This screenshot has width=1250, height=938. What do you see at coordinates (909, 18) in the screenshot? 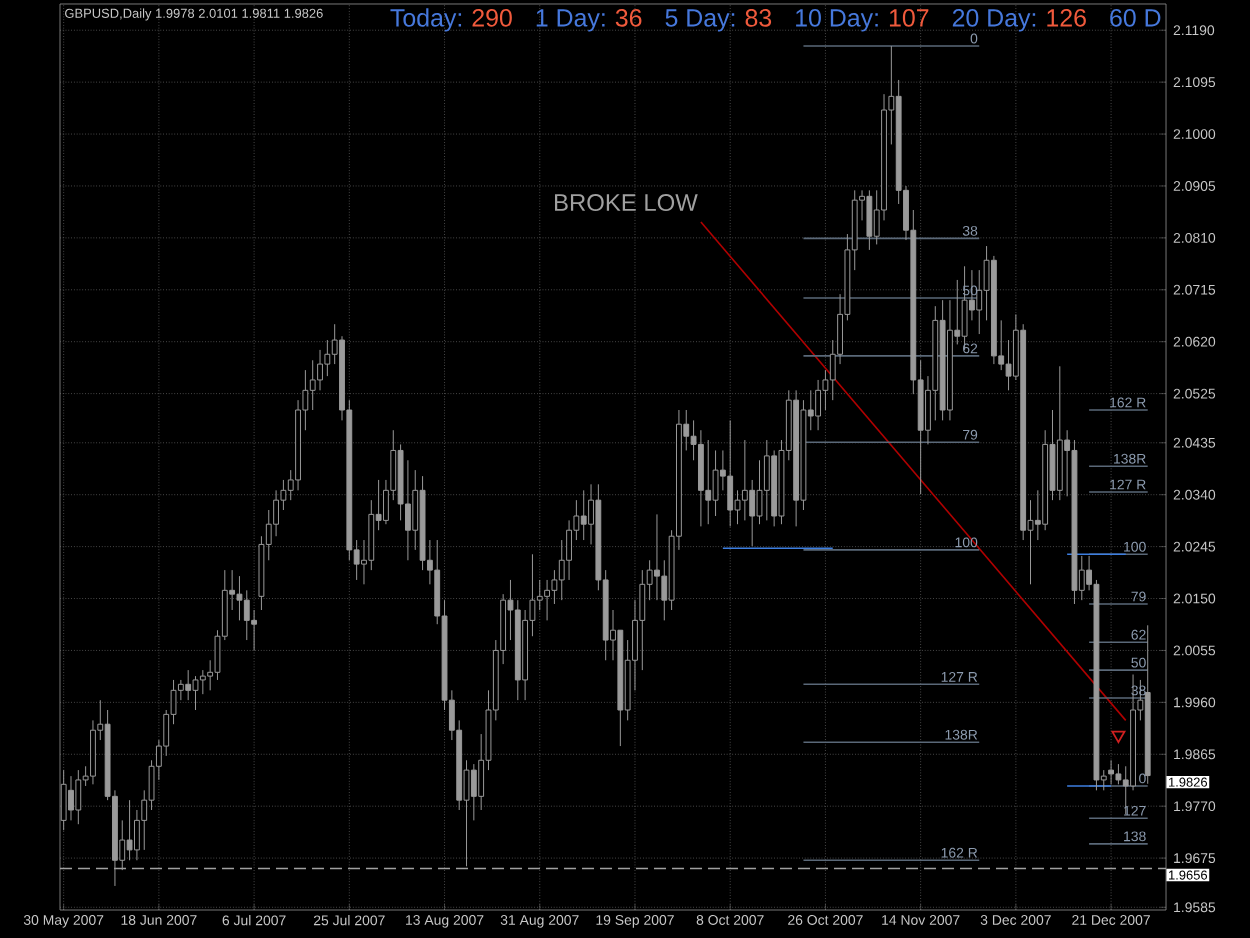
I see `annotation: 107` at bounding box center [909, 18].